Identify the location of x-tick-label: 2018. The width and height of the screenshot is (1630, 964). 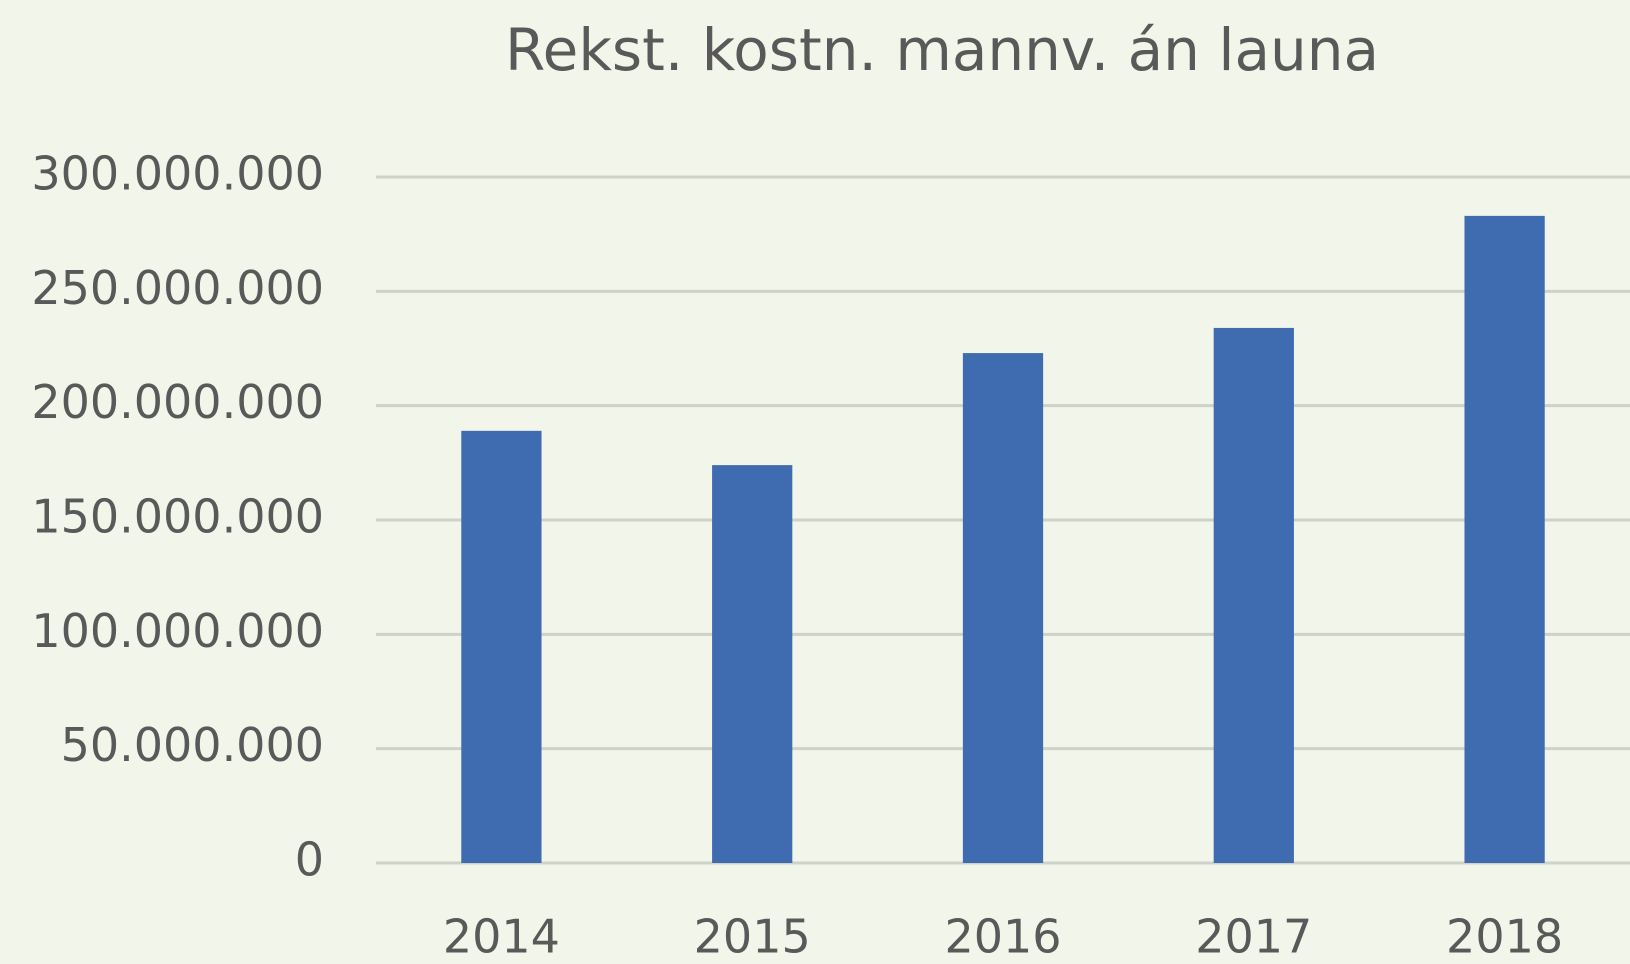
(1504, 937).